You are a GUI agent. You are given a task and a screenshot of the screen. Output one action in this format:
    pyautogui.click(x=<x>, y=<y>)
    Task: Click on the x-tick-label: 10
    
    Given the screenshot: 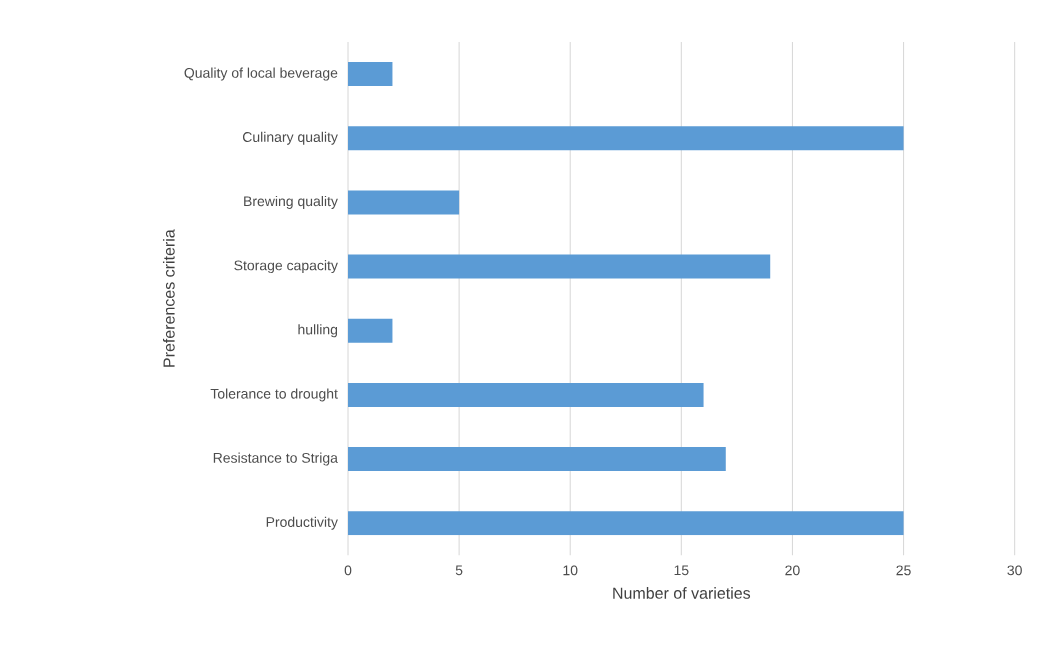 What is the action you would take?
    pyautogui.click(x=570, y=570)
    